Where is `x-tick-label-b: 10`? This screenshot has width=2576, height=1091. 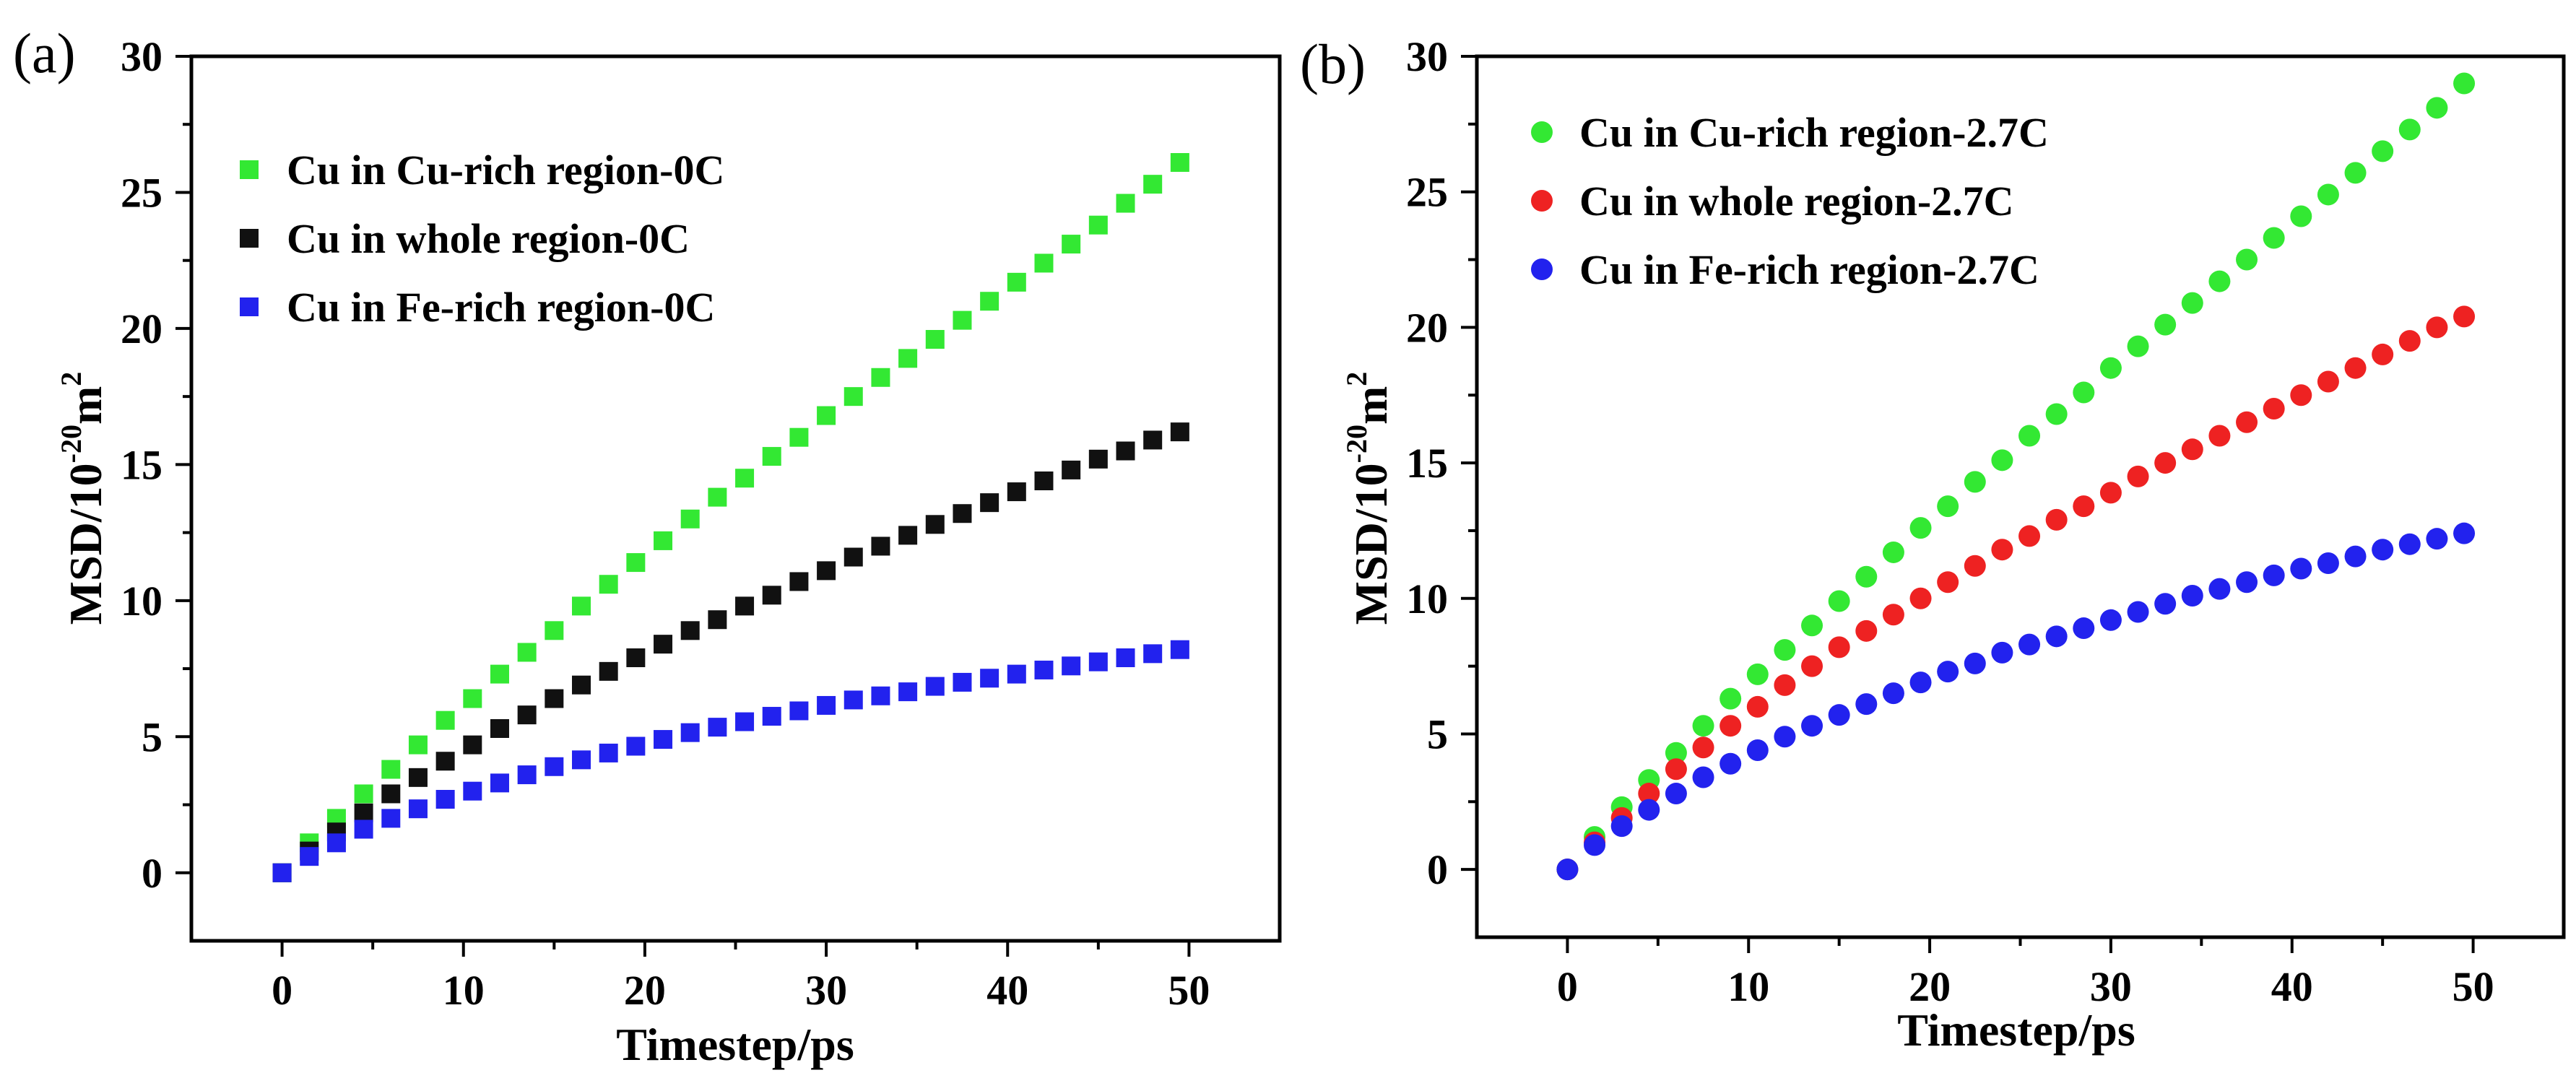 x-tick-label-b: 10 is located at coordinates (1748, 986).